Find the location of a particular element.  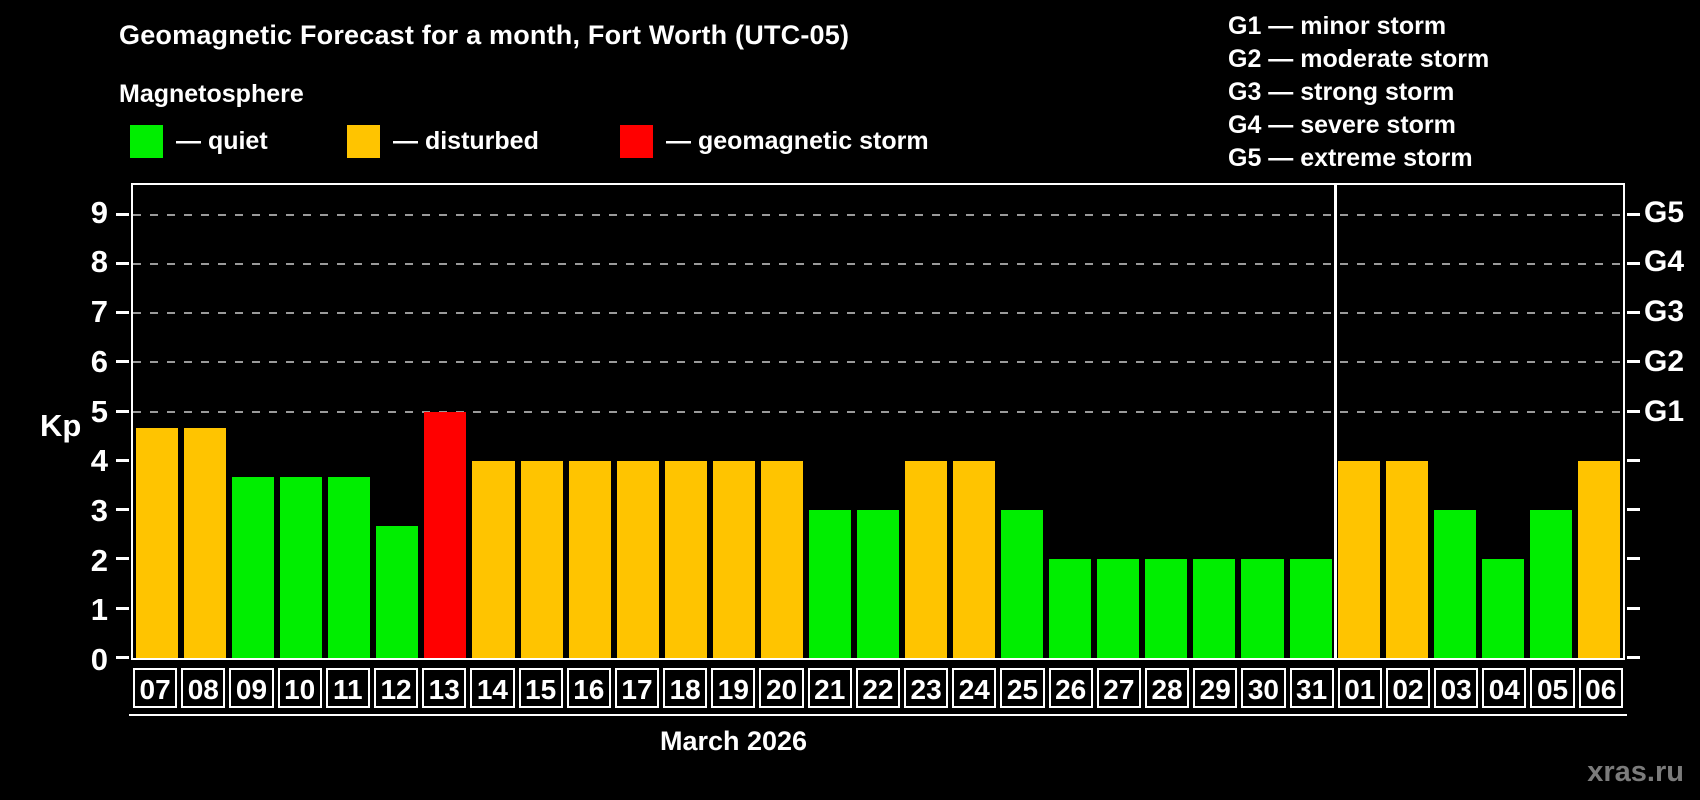

g-axis-label-g5: G5 is located at coordinates (1664, 212).